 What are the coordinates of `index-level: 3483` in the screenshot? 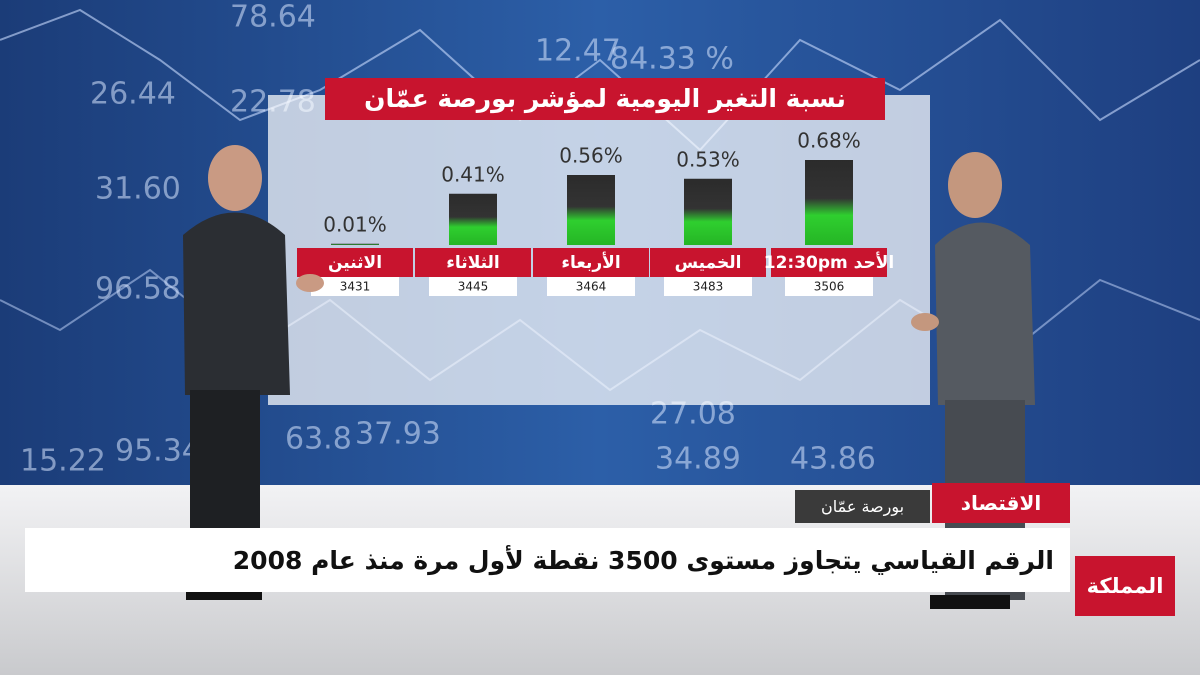 It's located at (708, 287).